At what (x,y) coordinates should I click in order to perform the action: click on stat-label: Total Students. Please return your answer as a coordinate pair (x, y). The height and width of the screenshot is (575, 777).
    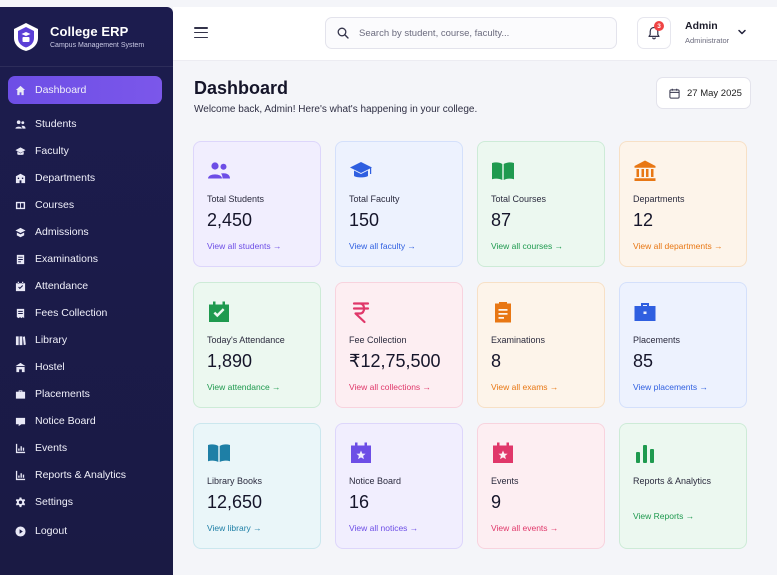
    Looking at the image, I should click on (236, 199).